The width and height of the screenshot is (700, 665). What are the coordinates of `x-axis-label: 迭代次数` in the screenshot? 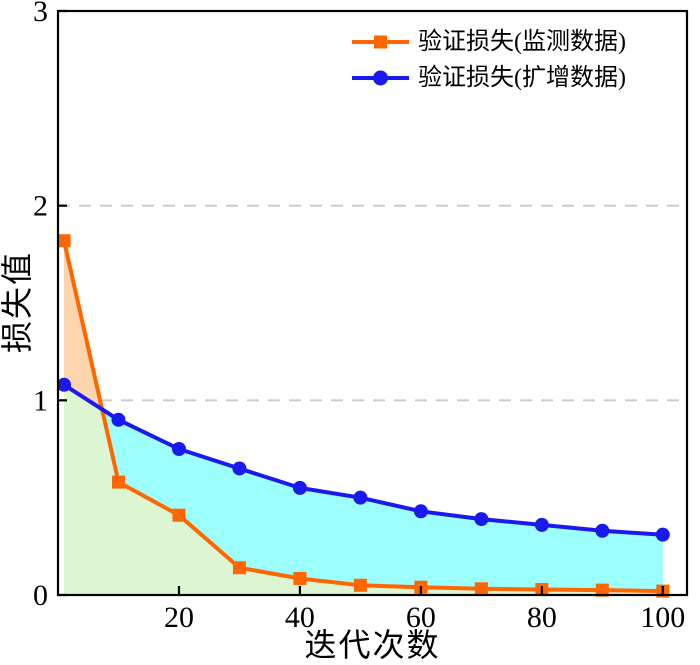 It's located at (372, 645).